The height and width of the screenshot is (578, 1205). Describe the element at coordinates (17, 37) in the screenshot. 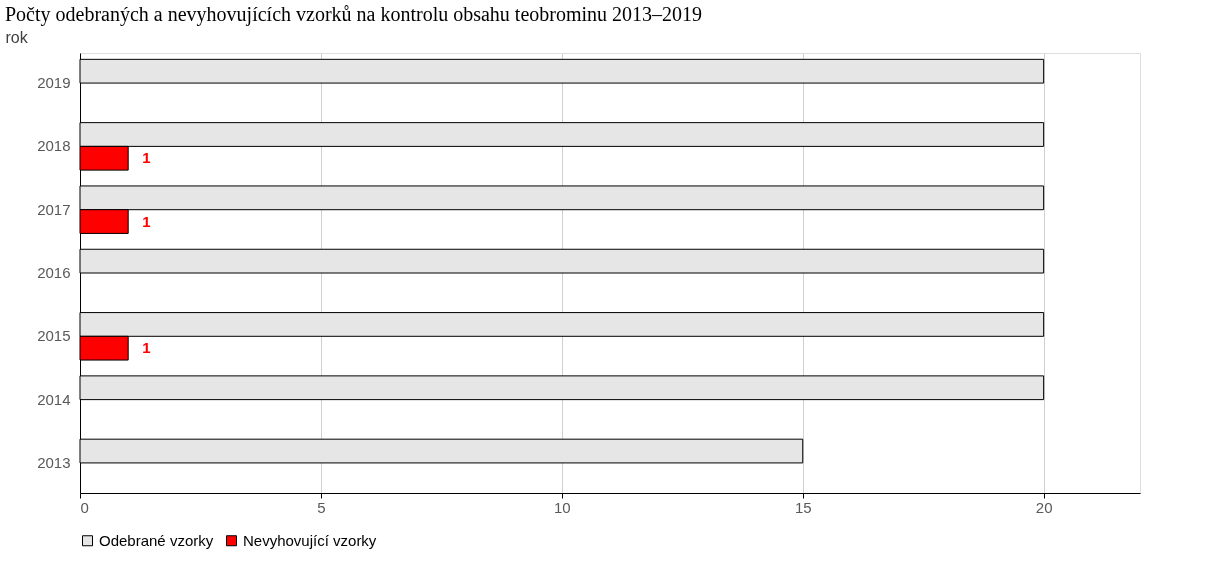

I see `y-axis-title: rok` at that location.